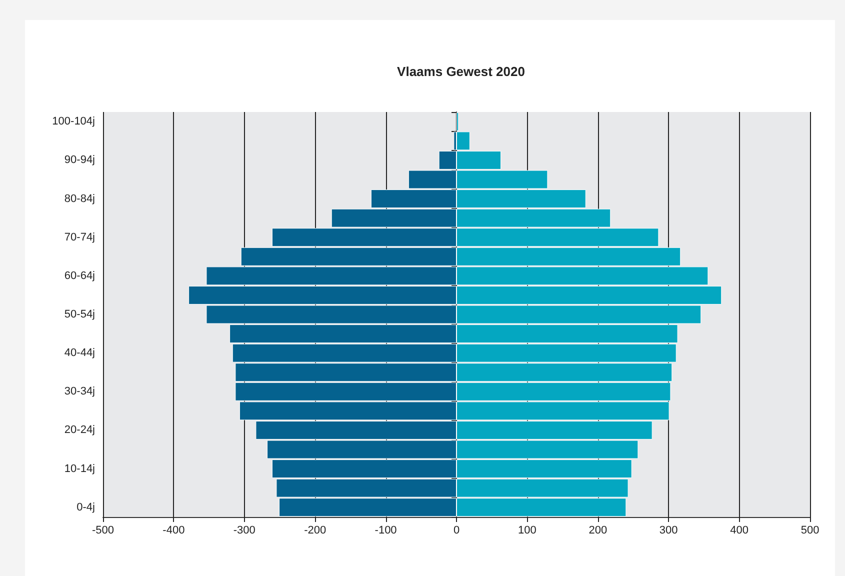 The height and width of the screenshot is (576, 845). I want to click on y-tick-label: 10-14j, so click(79, 468).